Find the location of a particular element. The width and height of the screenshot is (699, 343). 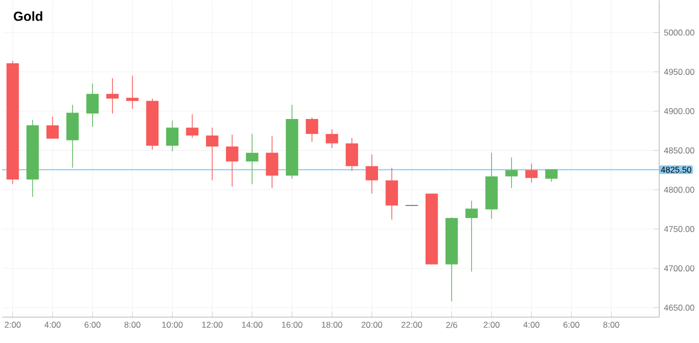

y-tick-label: 4750.00 is located at coordinates (679, 229).